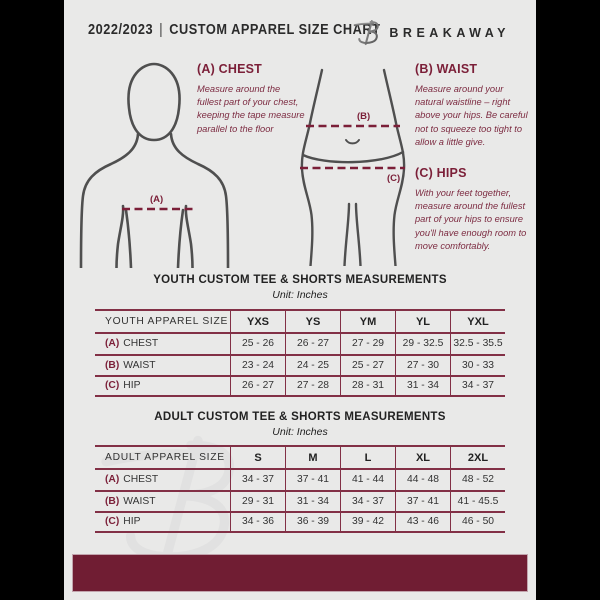  Describe the element at coordinates (367, 386) in the screenshot. I see `table-cell: 28 - 31` at that location.